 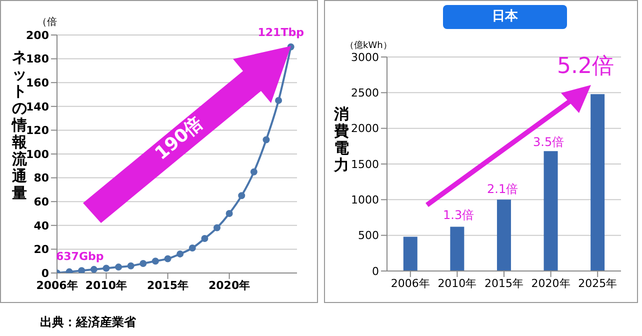 What do you see at coordinates (598, 283) in the screenshot?
I see `x-tick-label: 2025年` at bounding box center [598, 283].